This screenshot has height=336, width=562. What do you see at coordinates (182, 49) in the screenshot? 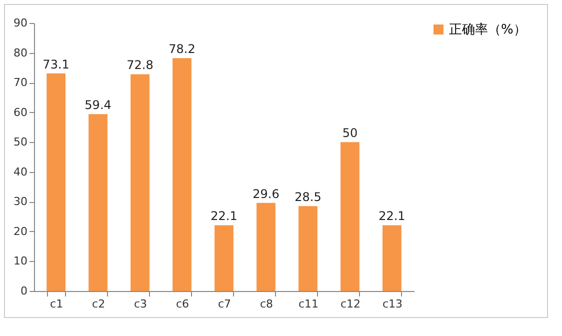
I see `data-label: 78.2` at bounding box center [182, 49].